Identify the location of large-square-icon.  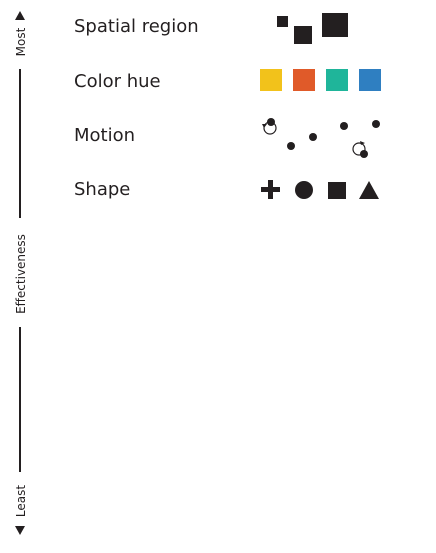
(335, 25).